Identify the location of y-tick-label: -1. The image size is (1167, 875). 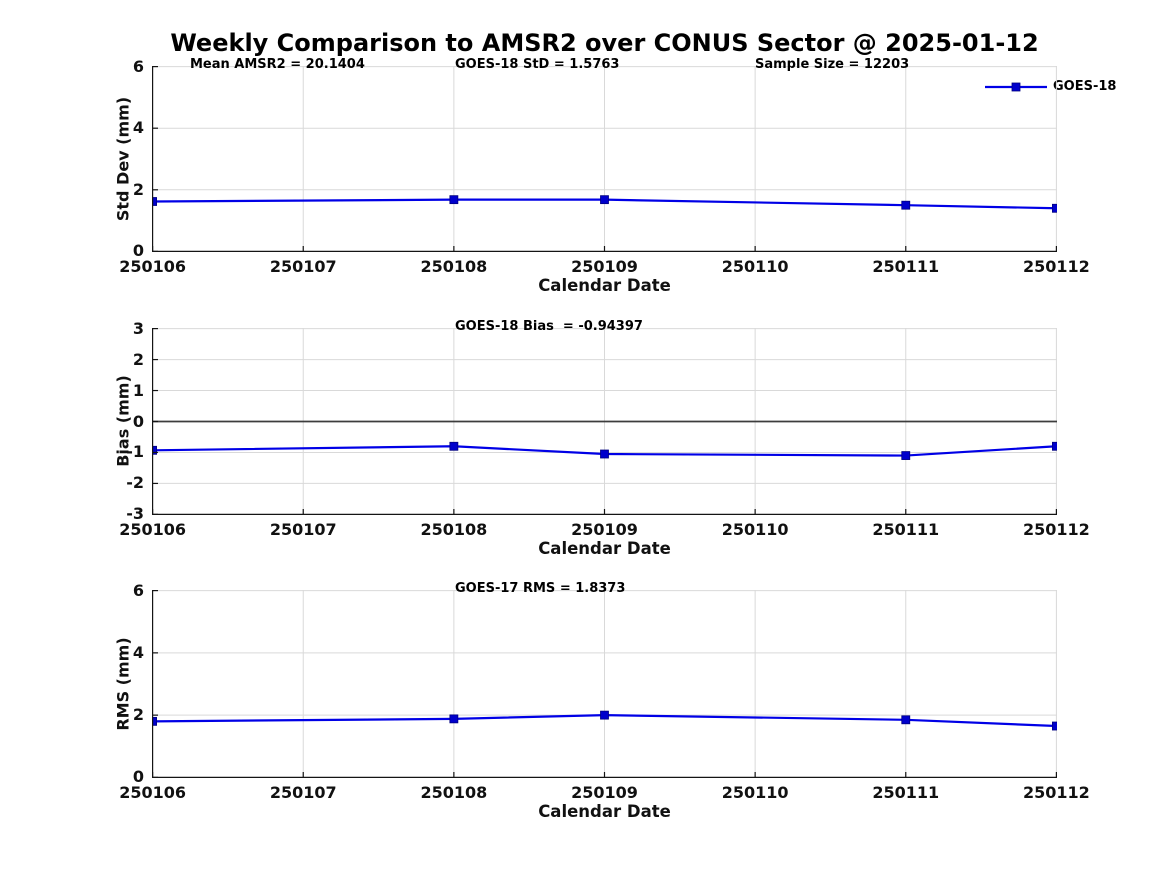
(135, 452).